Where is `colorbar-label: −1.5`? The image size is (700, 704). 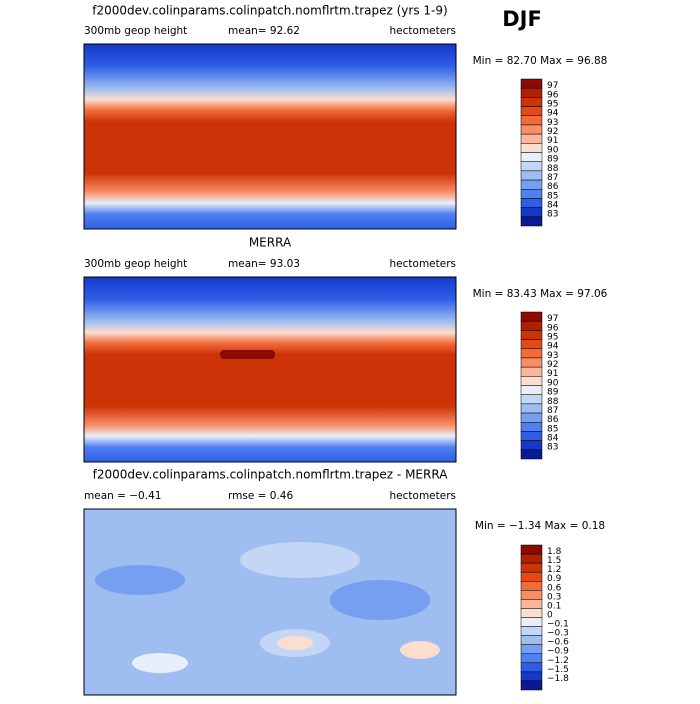
colorbar-label: −1.5 is located at coordinates (558, 670).